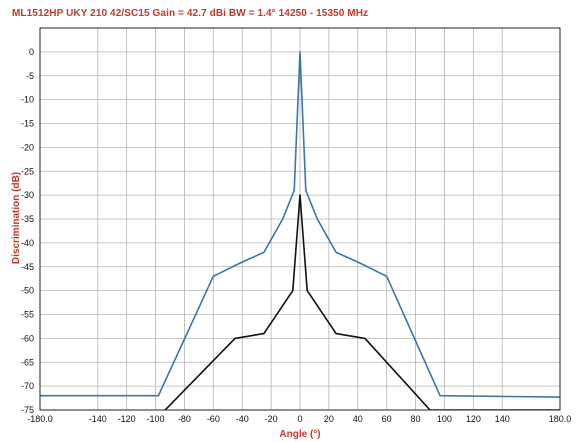 Image resolution: width=588 pixels, height=442 pixels. I want to click on y-tick-label: -30, so click(27, 195).